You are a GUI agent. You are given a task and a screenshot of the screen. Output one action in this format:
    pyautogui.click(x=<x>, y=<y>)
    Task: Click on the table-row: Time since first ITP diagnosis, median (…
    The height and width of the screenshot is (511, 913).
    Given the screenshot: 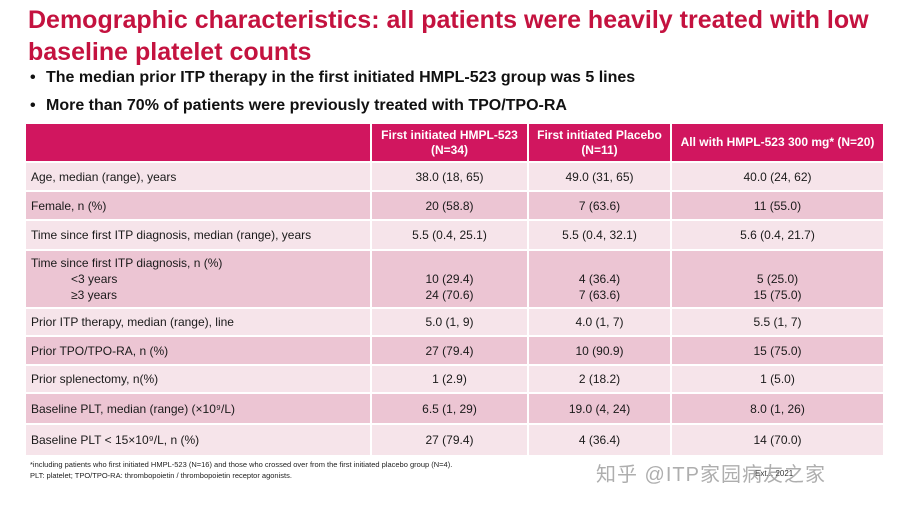 What is the action you would take?
    pyautogui.click(x=454, y=234)
    